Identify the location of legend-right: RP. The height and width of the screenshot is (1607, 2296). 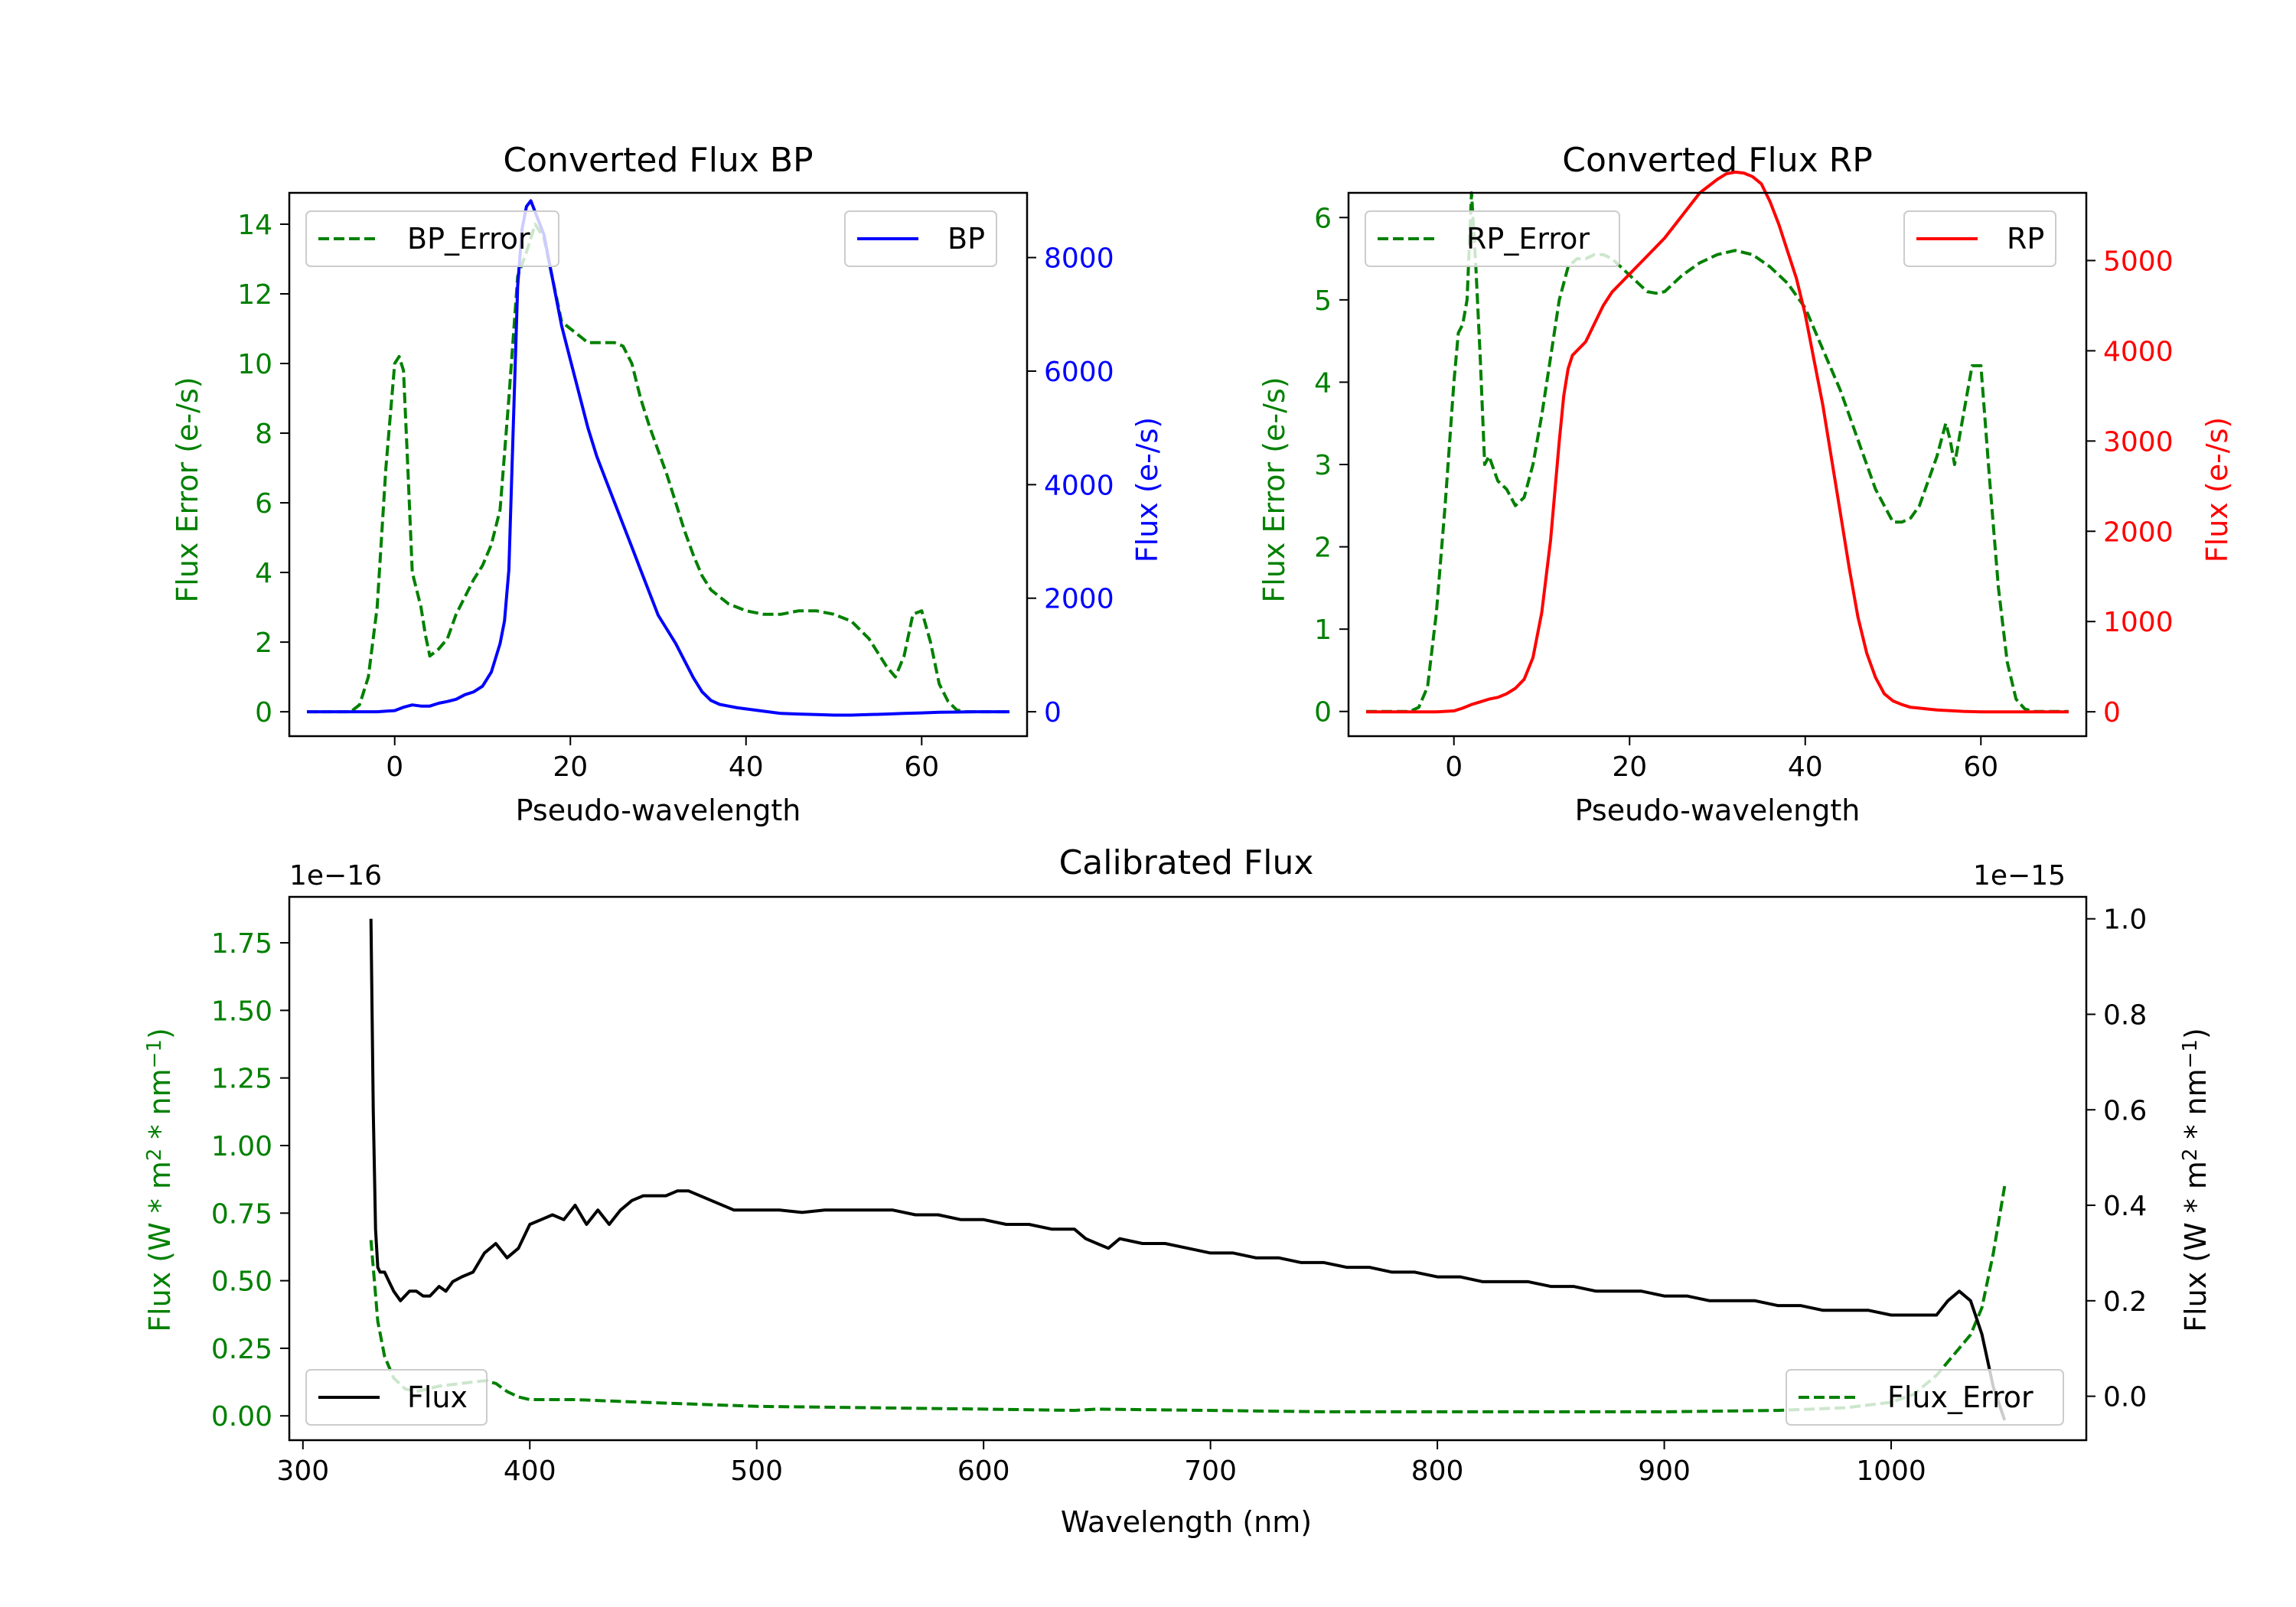
(1979, 239).